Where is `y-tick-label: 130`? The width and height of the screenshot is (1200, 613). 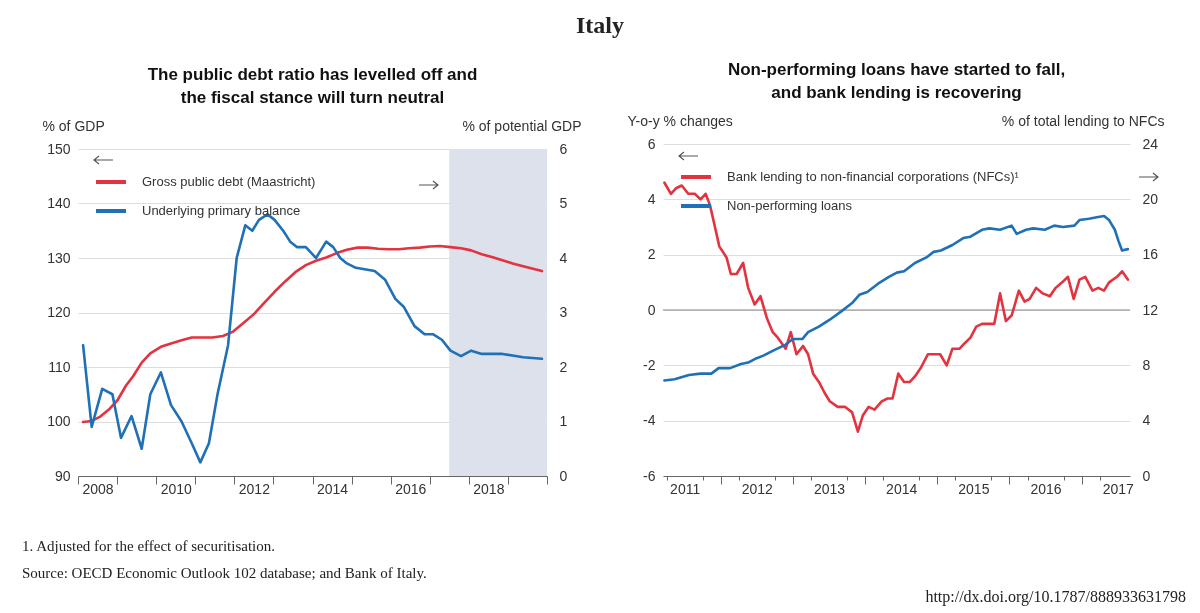 y-tick-label: 130 is located at coordinates (59, 257).